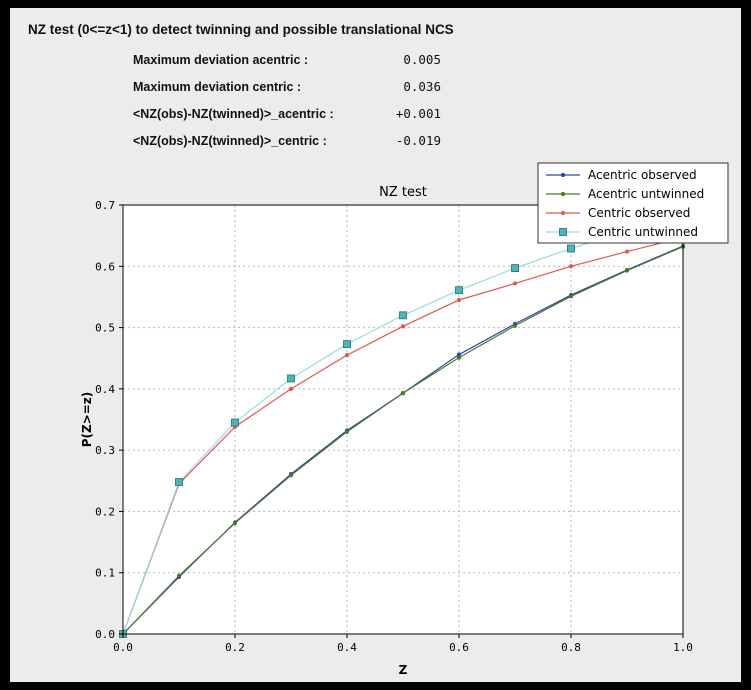 The height and width of the screenshot is (690, 751). What do you see at coordinates (563, 213) in the screenshot?
I see `legend-marker-centric-observed` at bounding box center [563, 213].